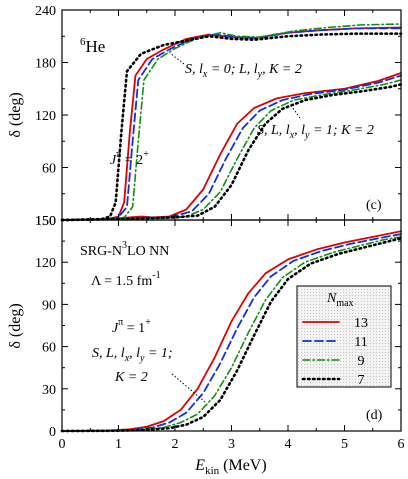 The image size is (408, 479). I want to click on legend-label-13: 13, so click(361, 323).